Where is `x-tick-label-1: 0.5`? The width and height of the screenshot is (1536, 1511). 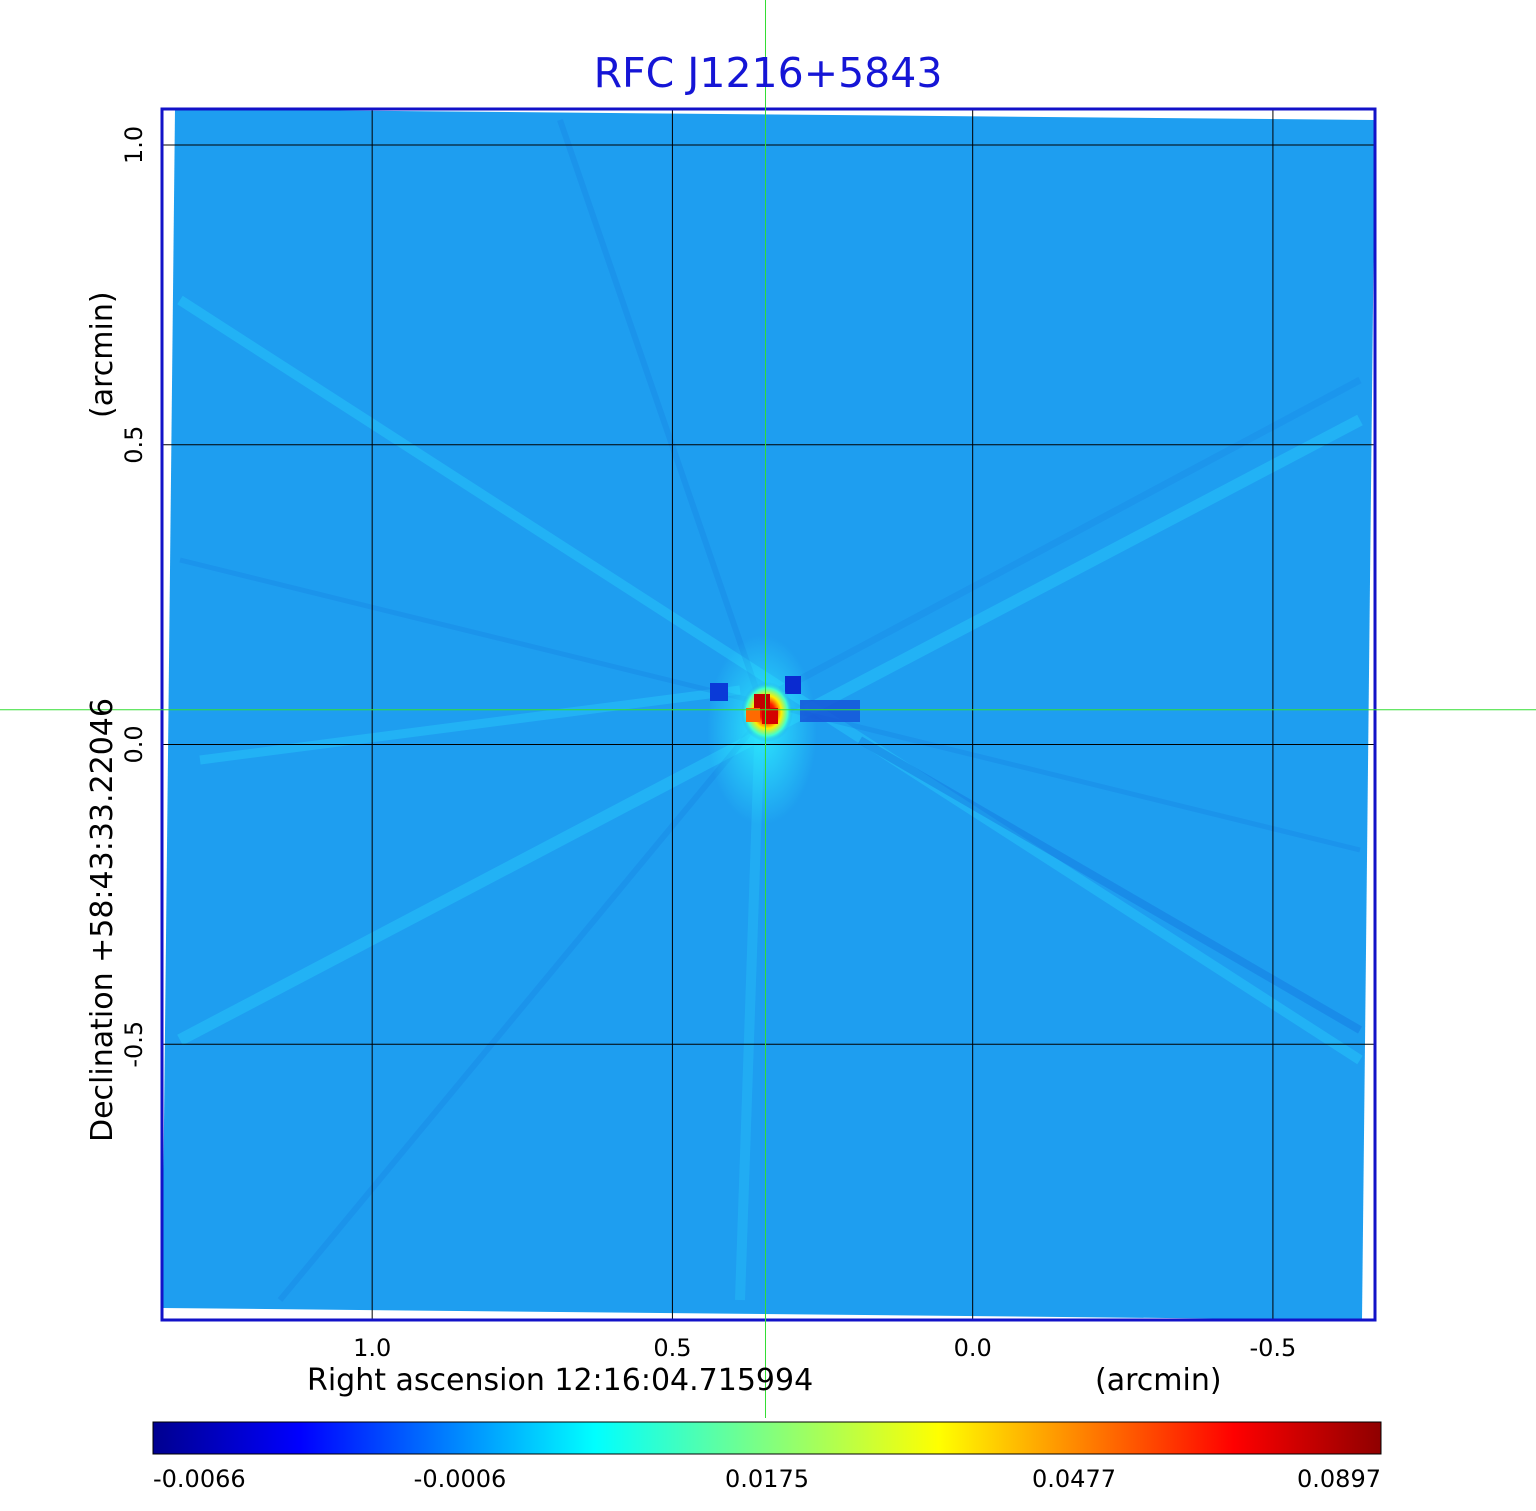
x-tick-label-1: 0.5 is located at coordinates (672, 1348).